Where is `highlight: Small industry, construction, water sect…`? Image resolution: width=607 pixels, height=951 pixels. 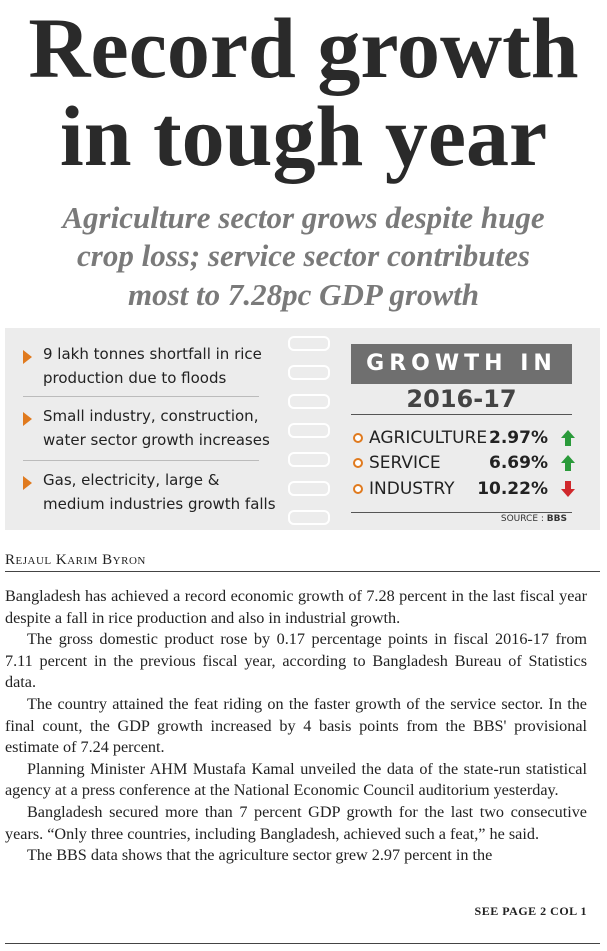 highlight: Small industry, construction, water sect… is located at coordinates (153, 428).